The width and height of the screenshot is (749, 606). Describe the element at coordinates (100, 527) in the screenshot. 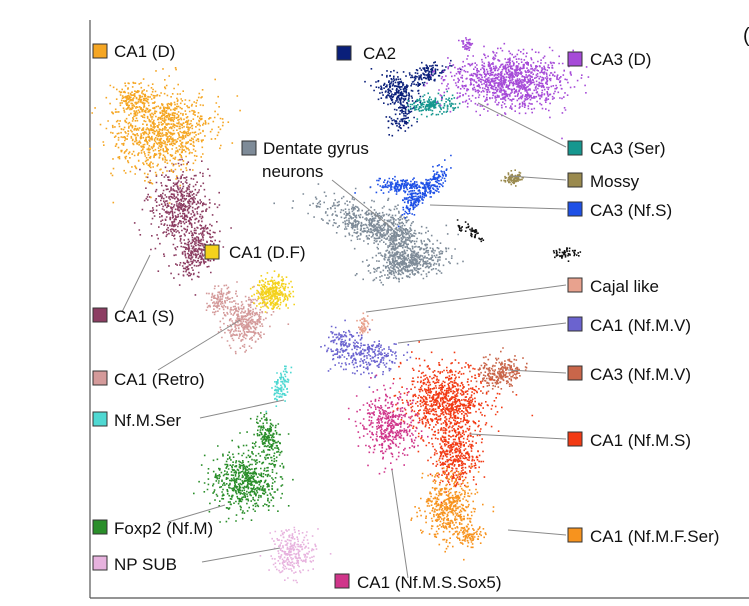

I see `swatch-foxp2-nf-m` at that location.